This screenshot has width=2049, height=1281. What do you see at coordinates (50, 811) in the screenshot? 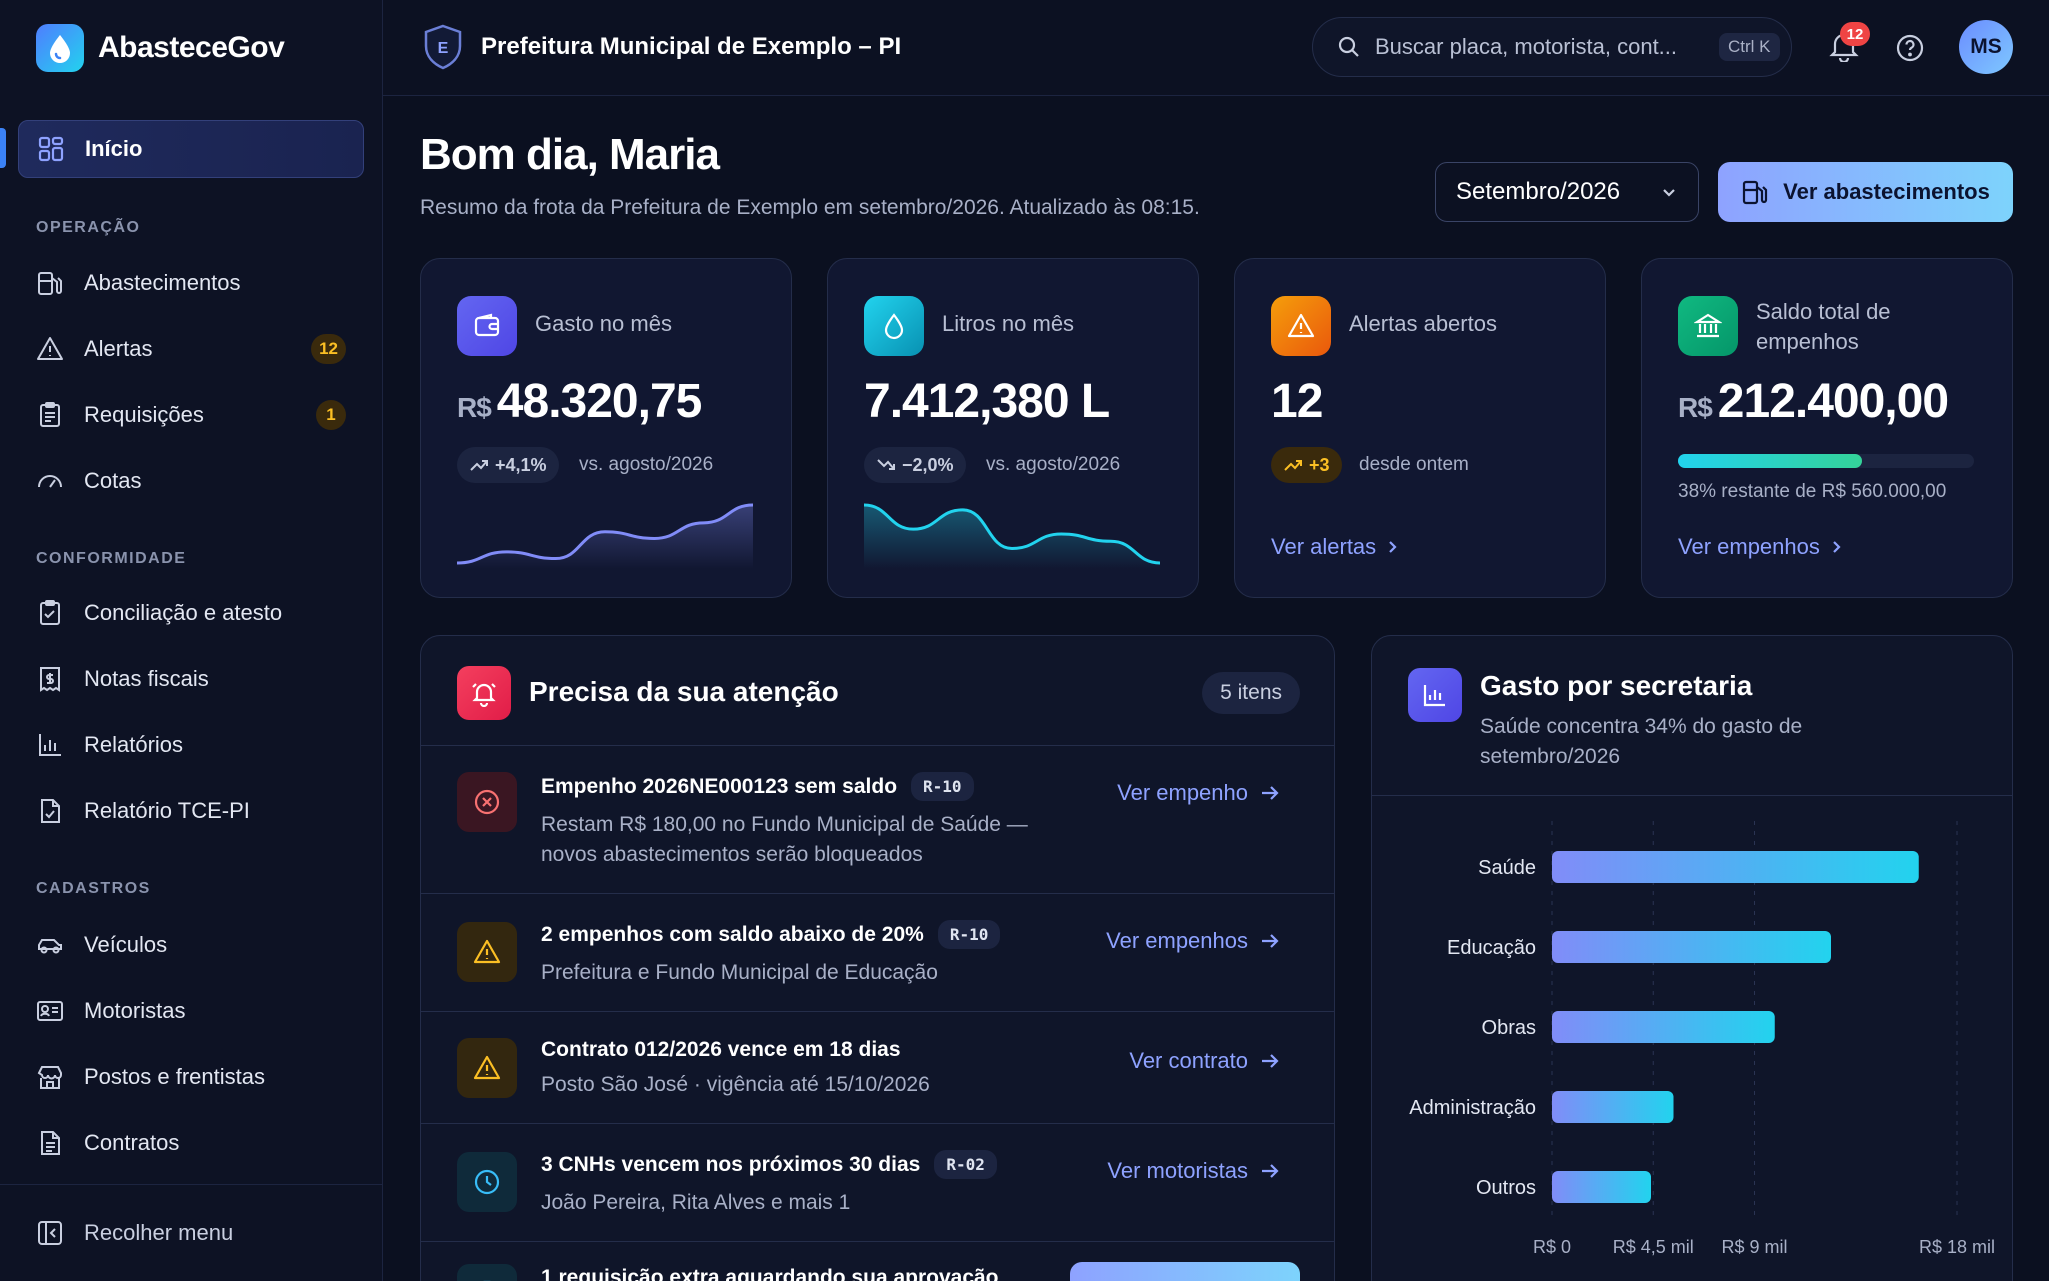
I see `file-check-icon` at bounding box center [50, 811].